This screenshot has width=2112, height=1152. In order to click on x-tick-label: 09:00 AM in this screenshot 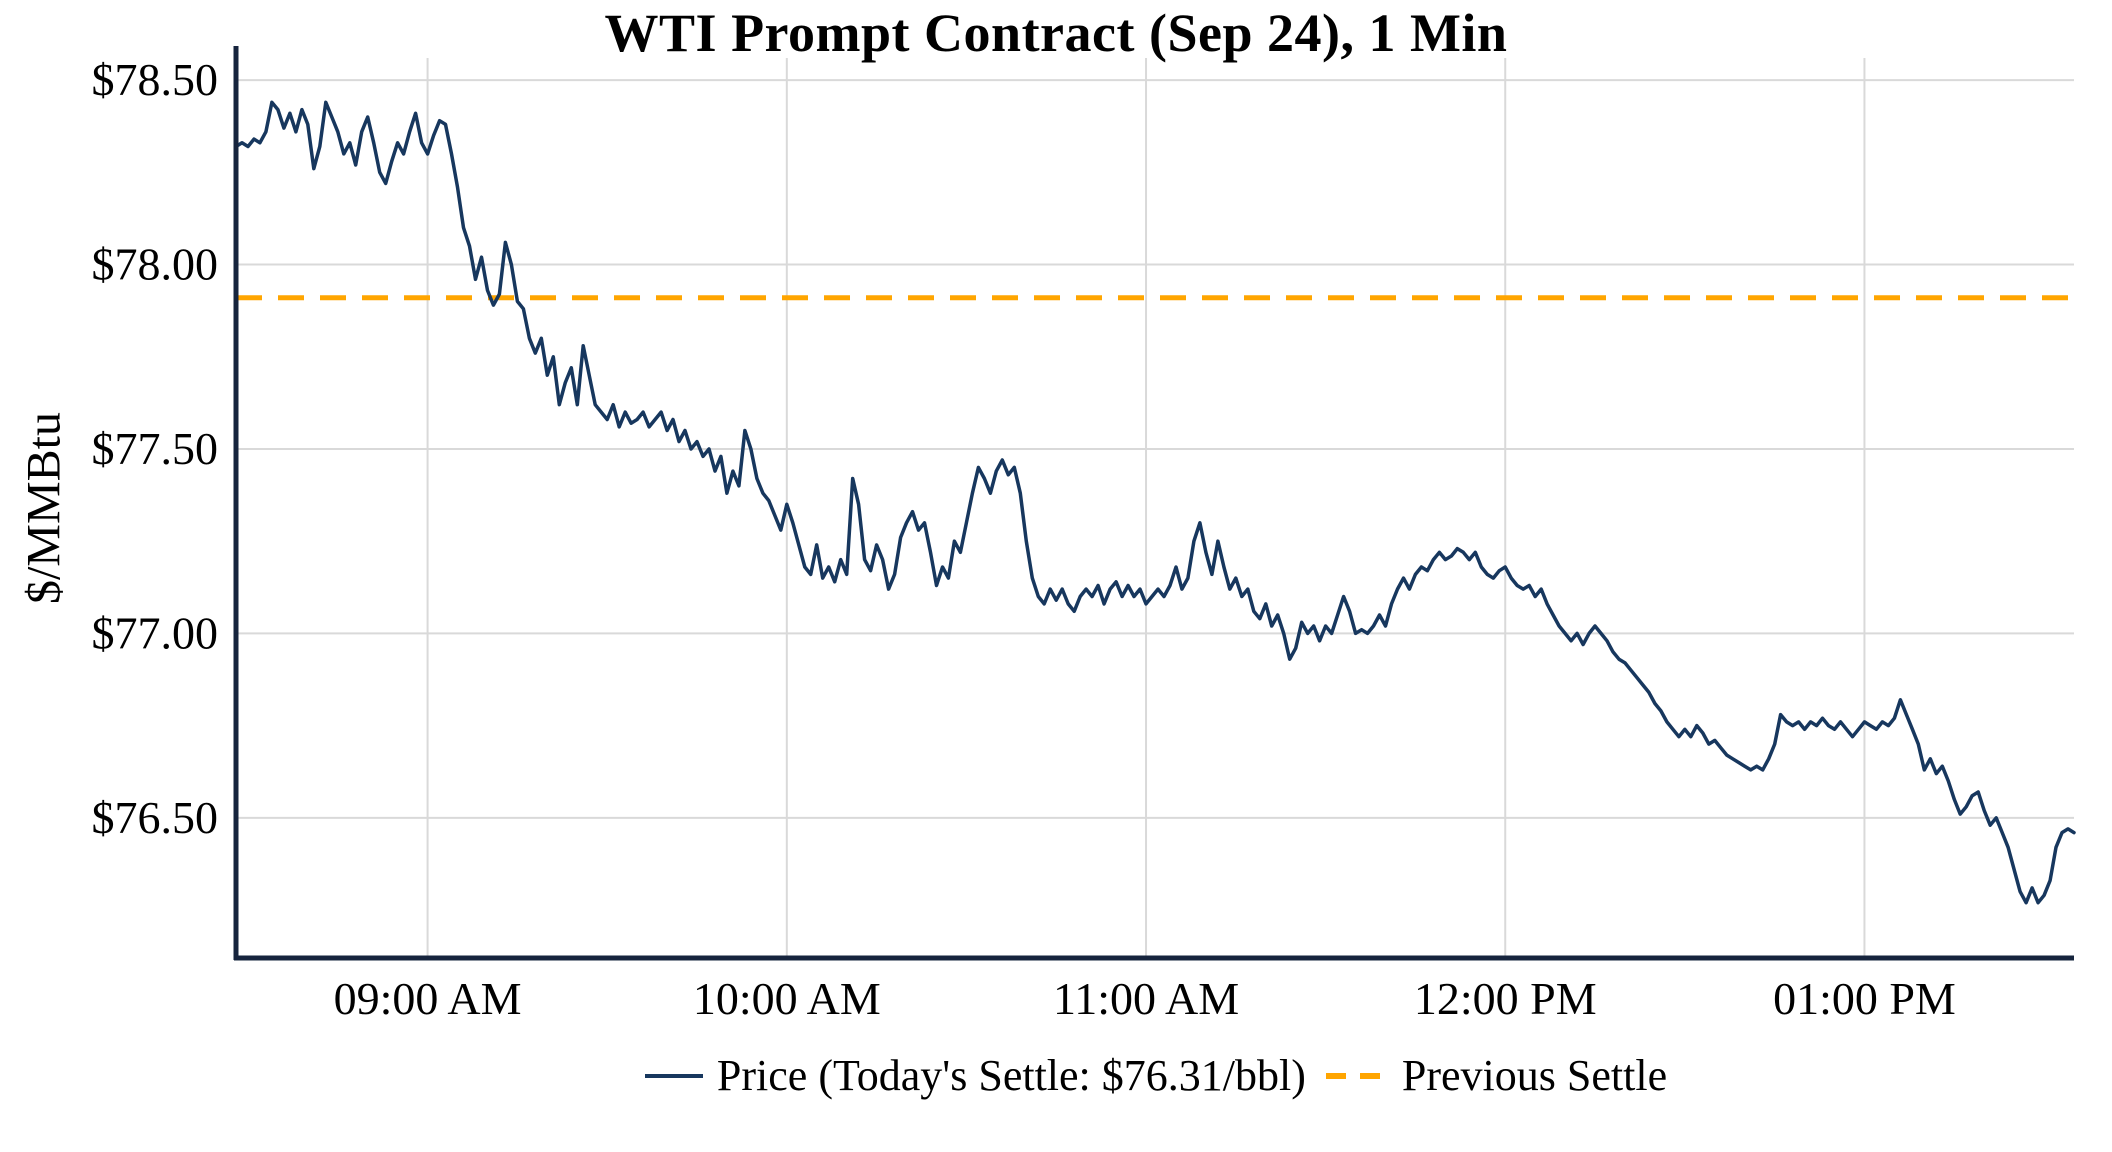, I will do `click(428, 998)`.